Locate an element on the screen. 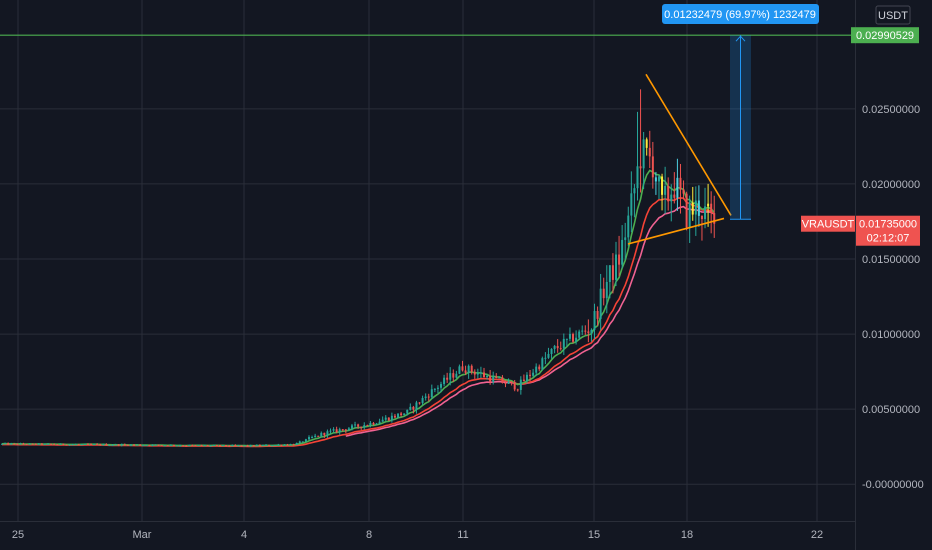 This screenshot has height=550, width=932. price-tick-label: 0.00500000 is located at coordinates (891, 410).